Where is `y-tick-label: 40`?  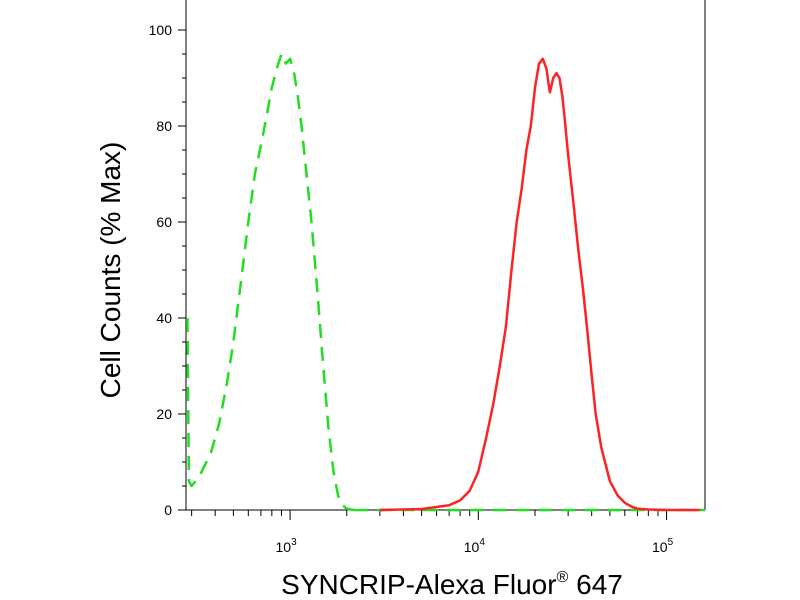 y-tick-label: 40 is located at coordinates (164, 318).